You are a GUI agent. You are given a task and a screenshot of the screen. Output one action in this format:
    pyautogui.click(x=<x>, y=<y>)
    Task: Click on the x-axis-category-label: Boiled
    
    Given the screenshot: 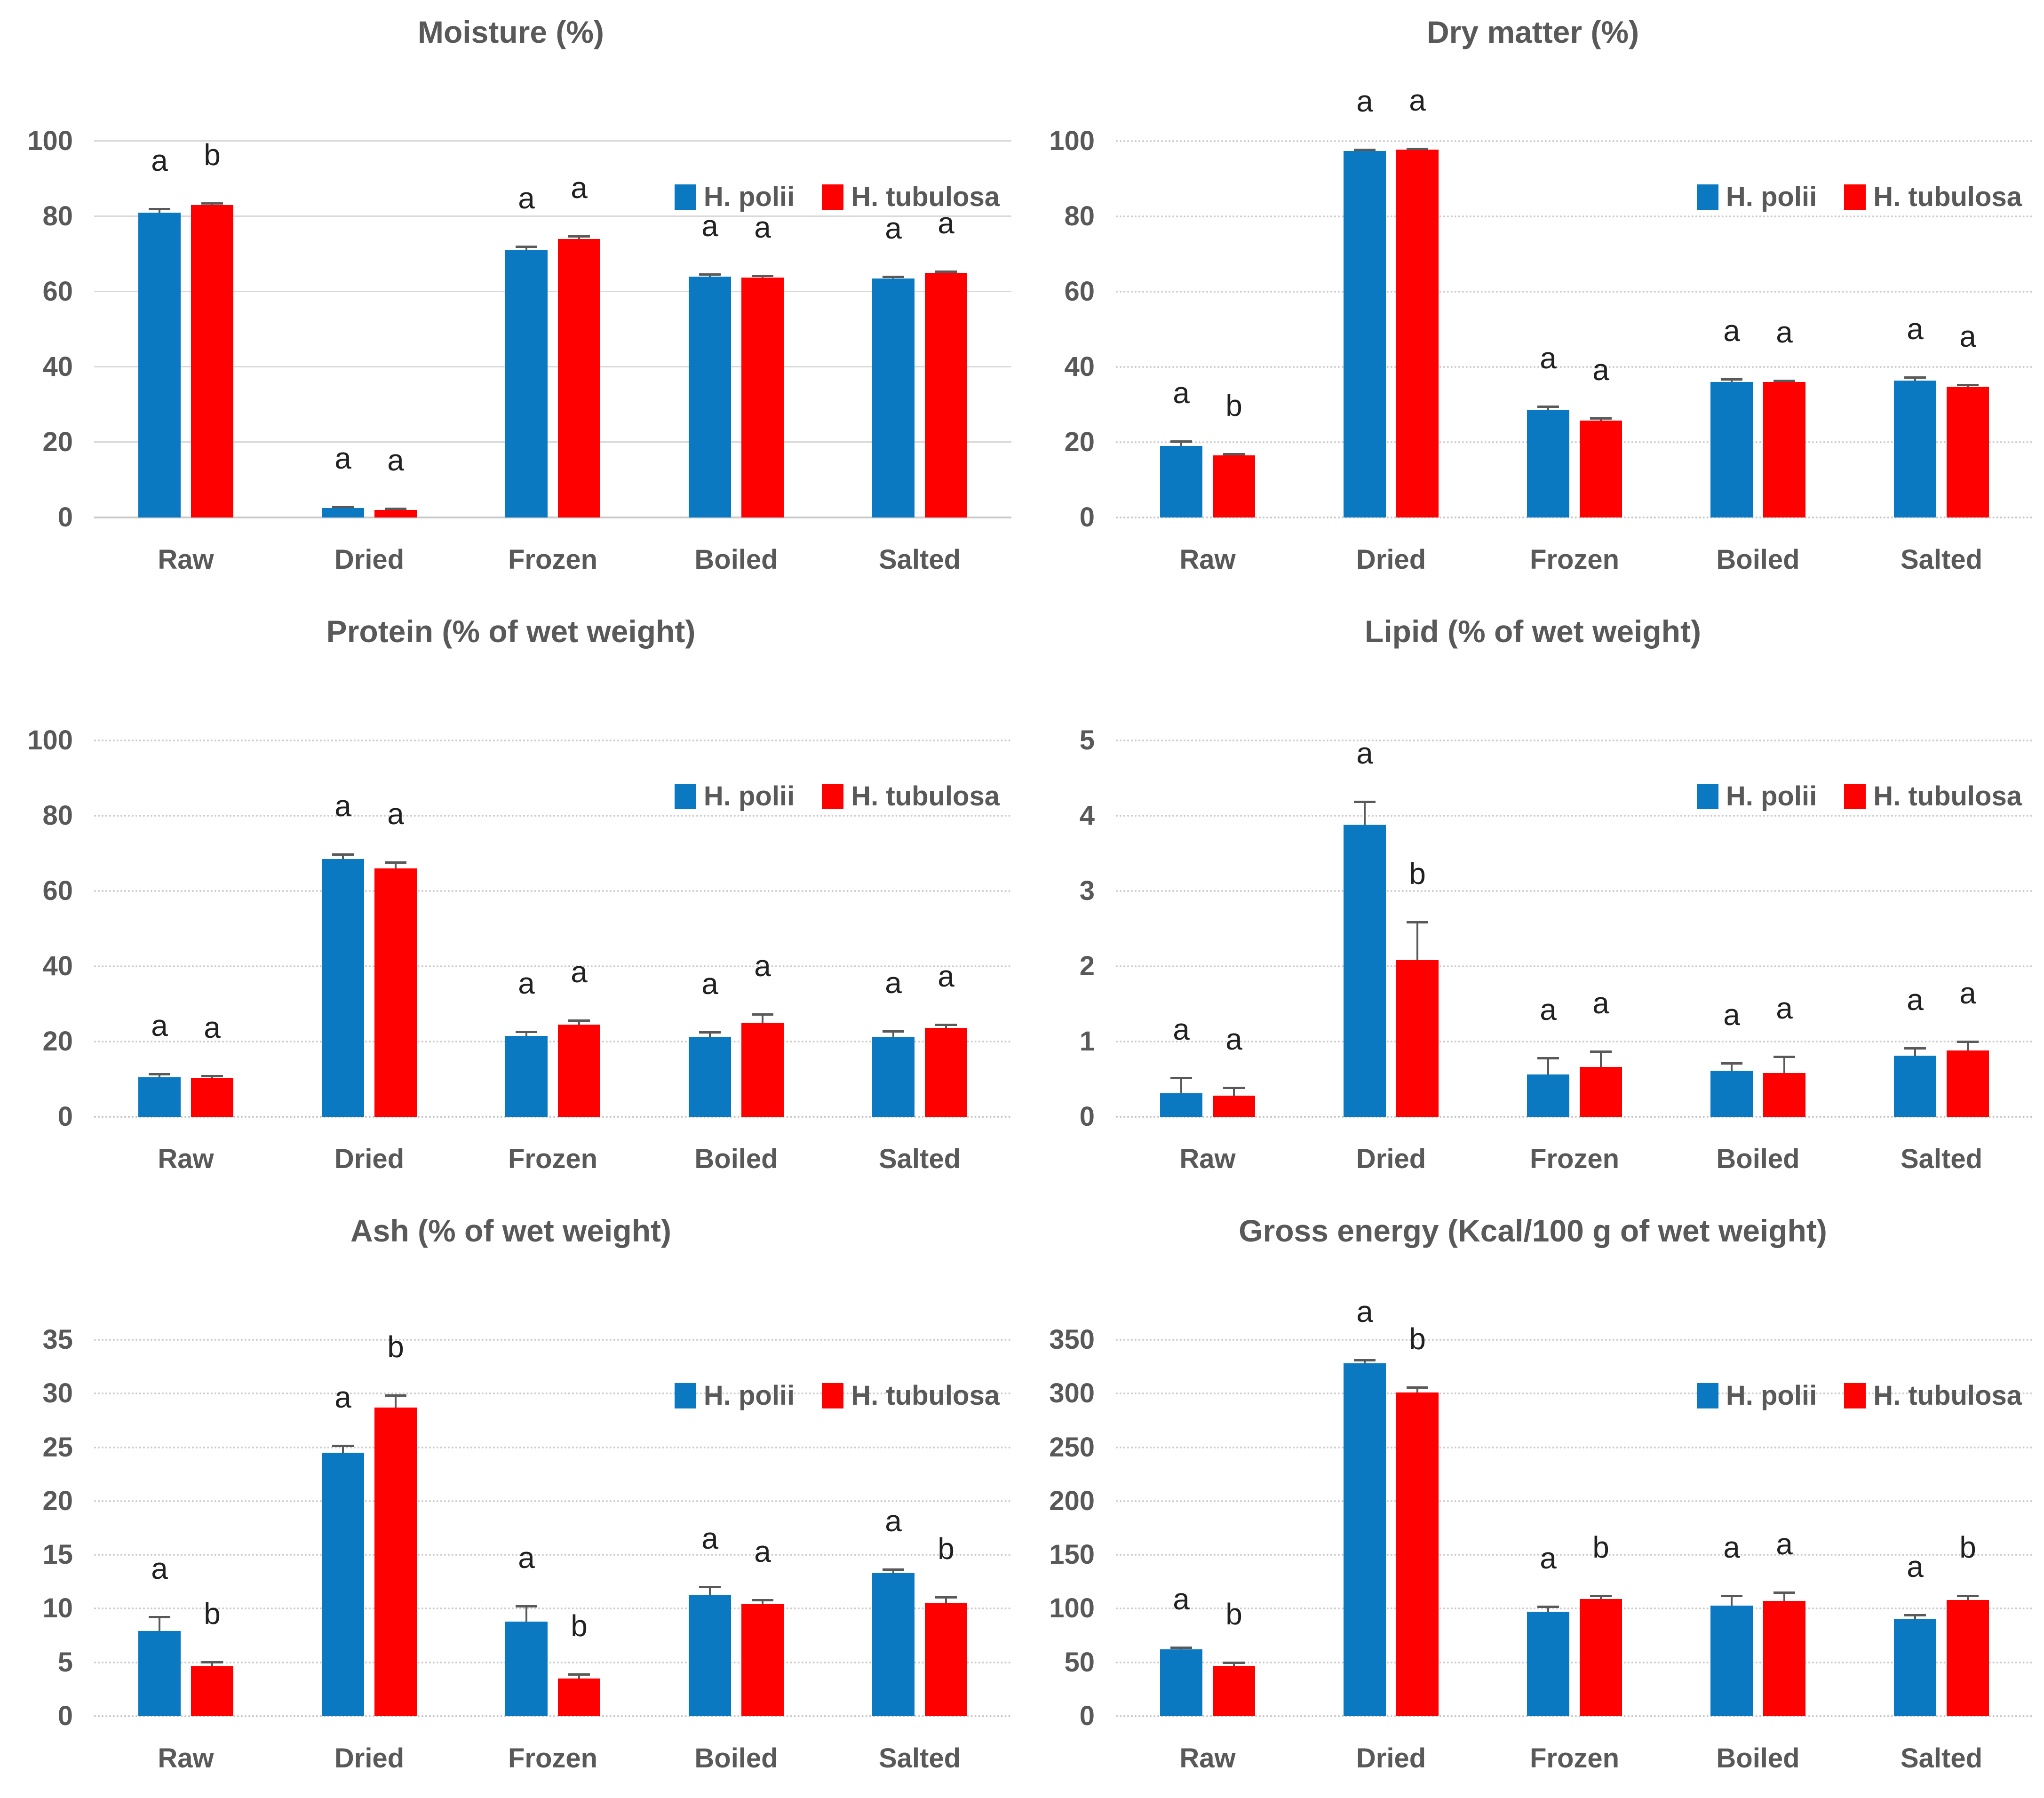 What is the action you would take?
    pyautogui.click(x=736, y=1159)
    